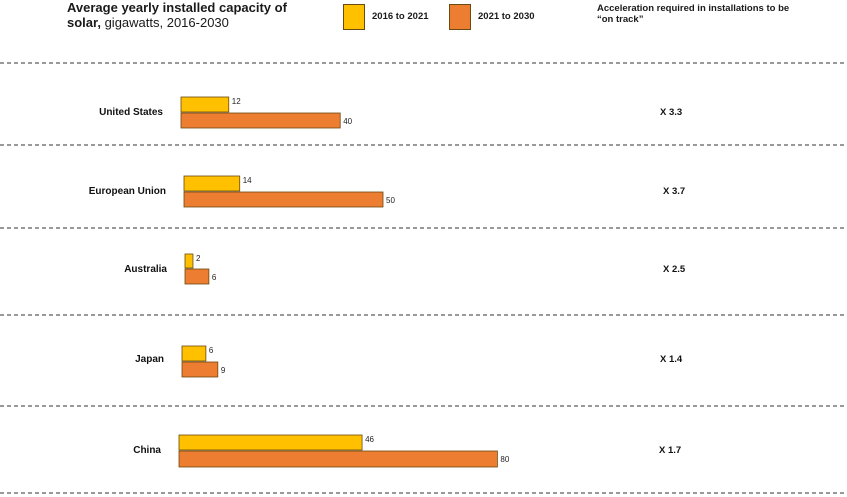  What do you see at coordinates (390, 200) in the screenshot?
I see `value-label-european-union-2021-2030: 50` at bounding box center [390, 200].